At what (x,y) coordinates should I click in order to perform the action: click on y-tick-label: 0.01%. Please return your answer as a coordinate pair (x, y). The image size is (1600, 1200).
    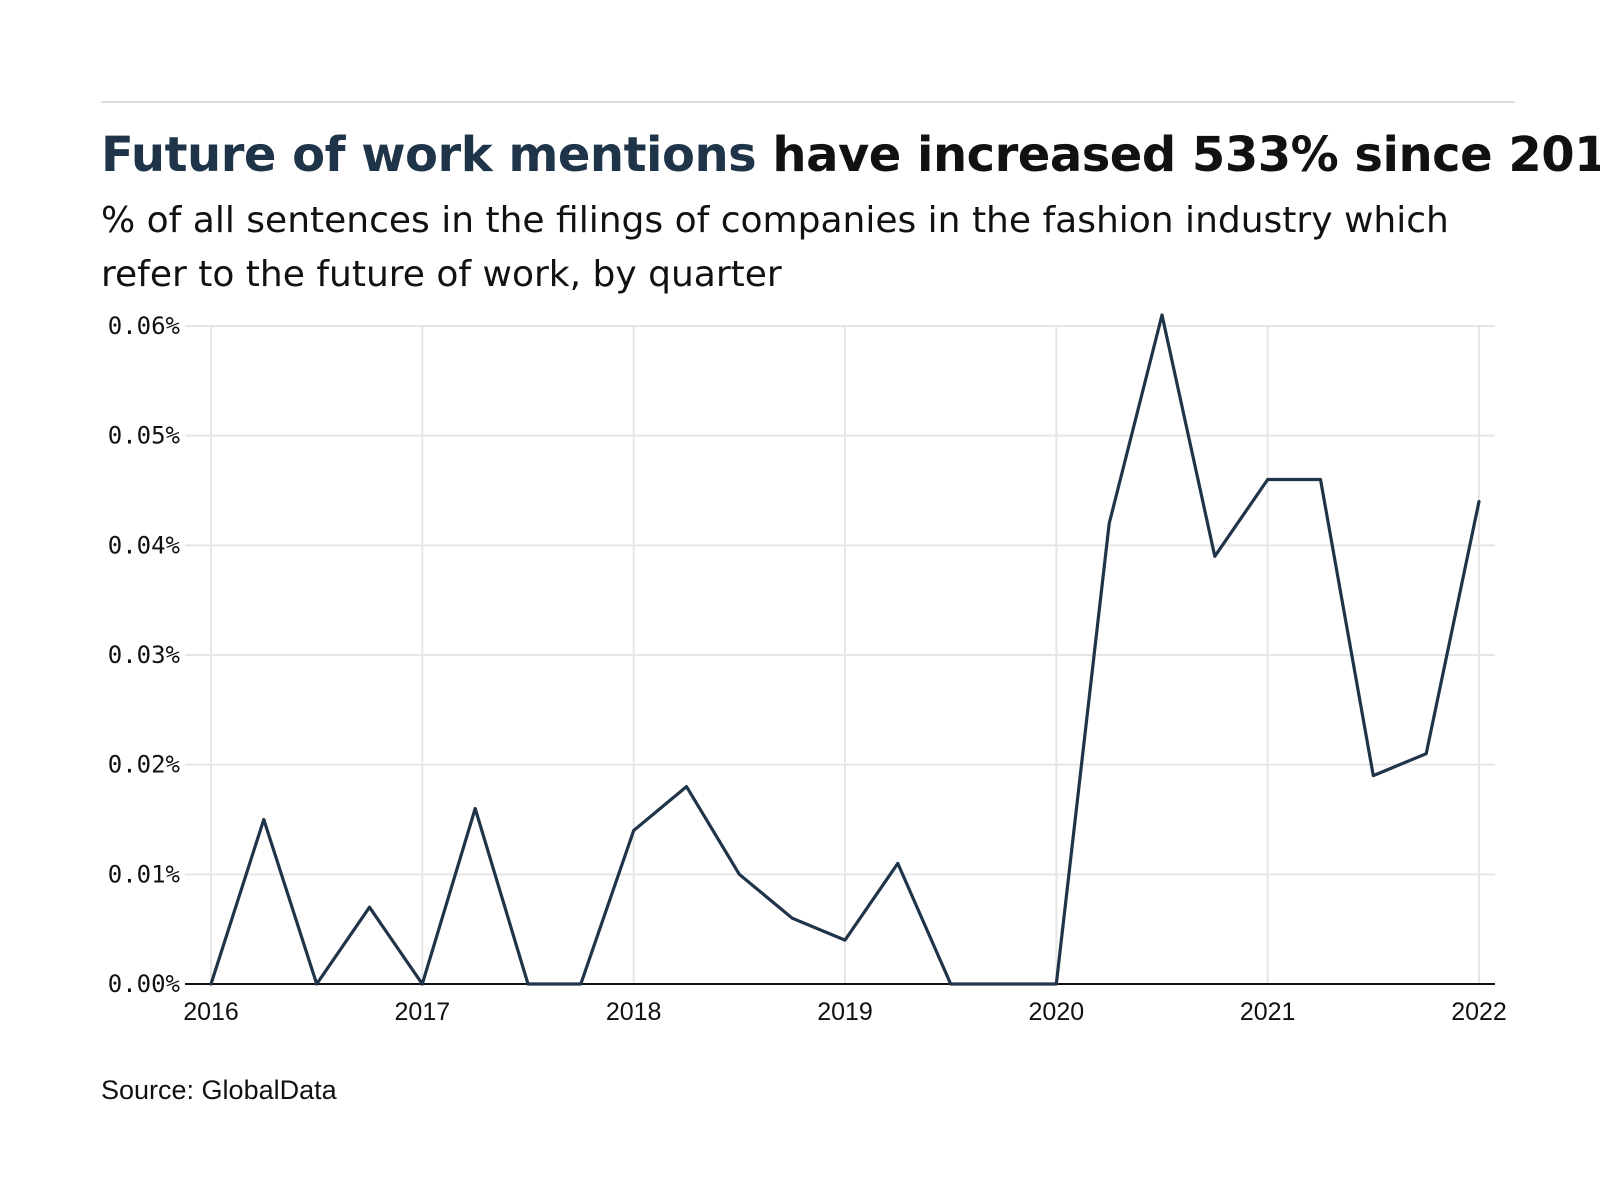
    Looking at the image, I should click on (144, 874).